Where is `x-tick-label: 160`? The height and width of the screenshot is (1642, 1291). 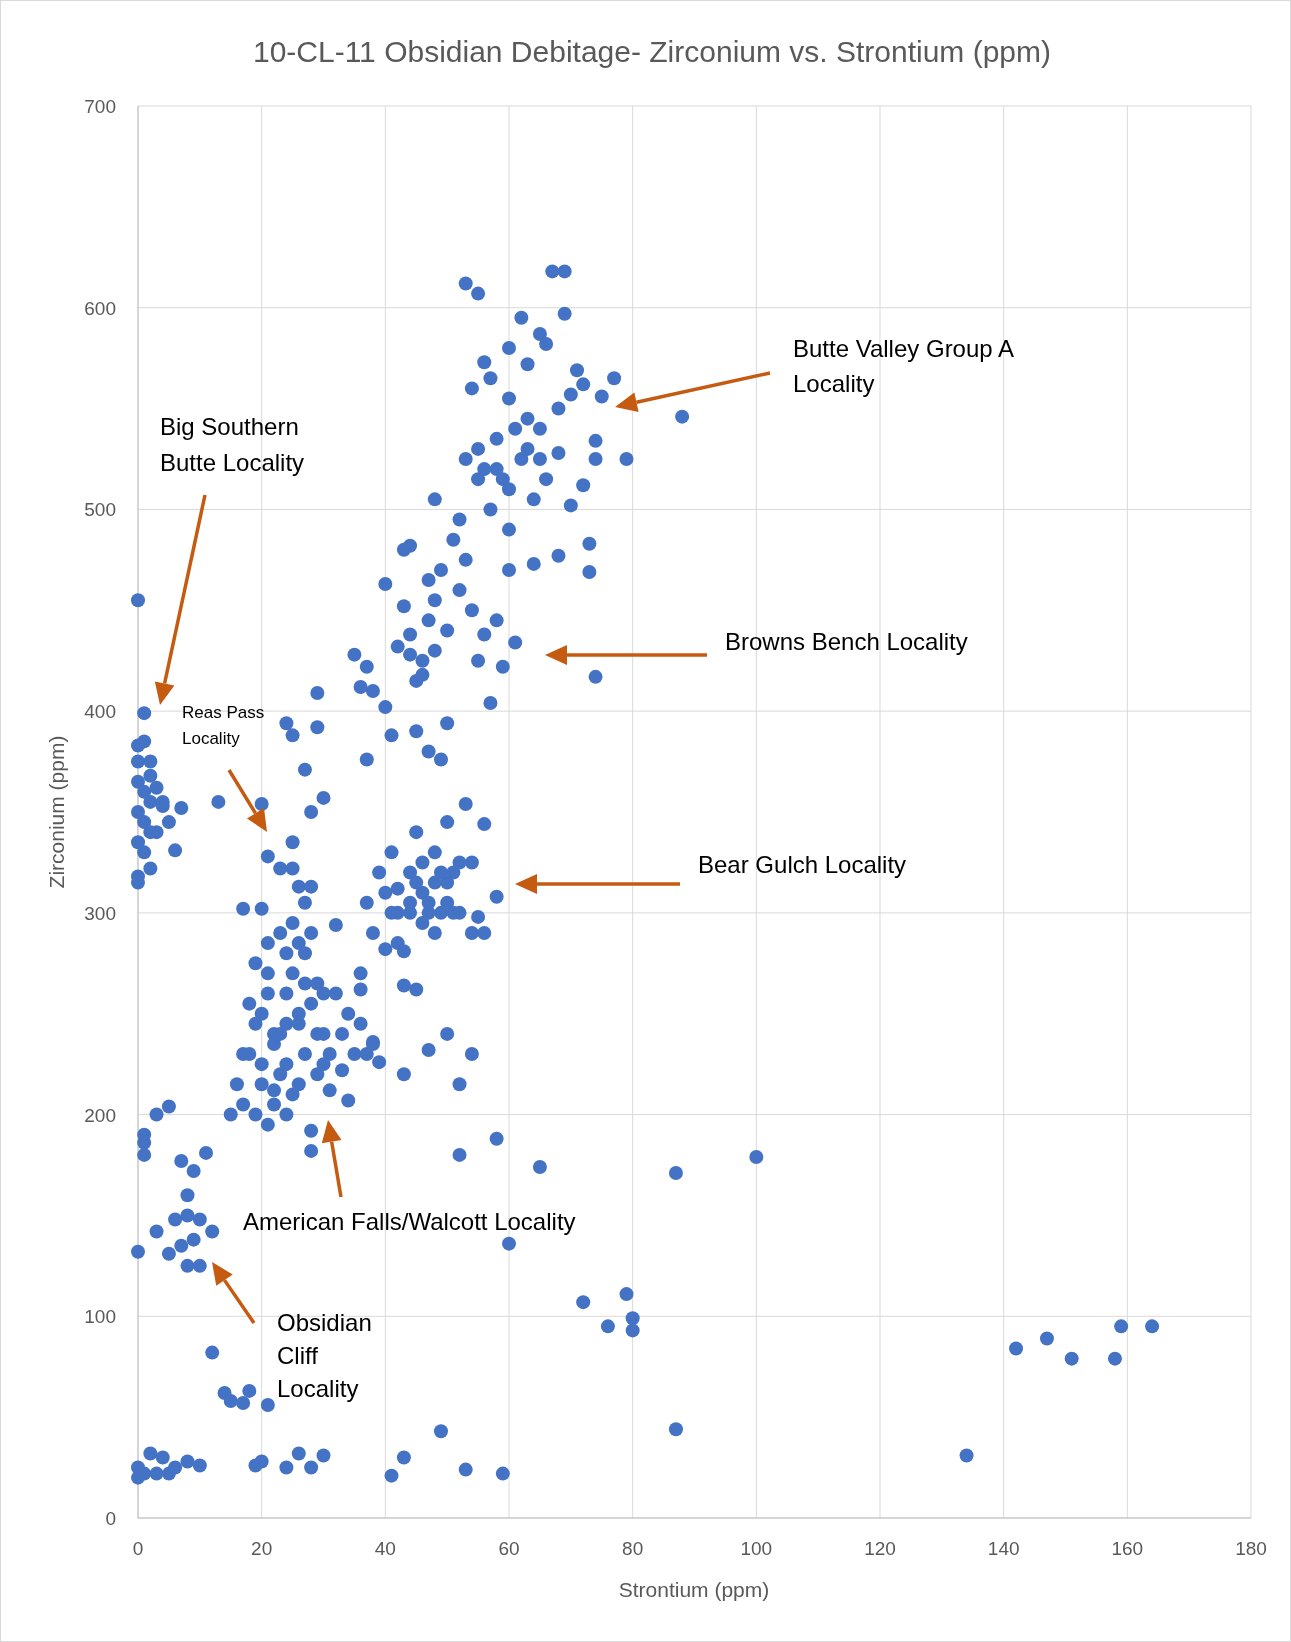
x-tick-label: 160 is located at coordinates (1127, 1548).